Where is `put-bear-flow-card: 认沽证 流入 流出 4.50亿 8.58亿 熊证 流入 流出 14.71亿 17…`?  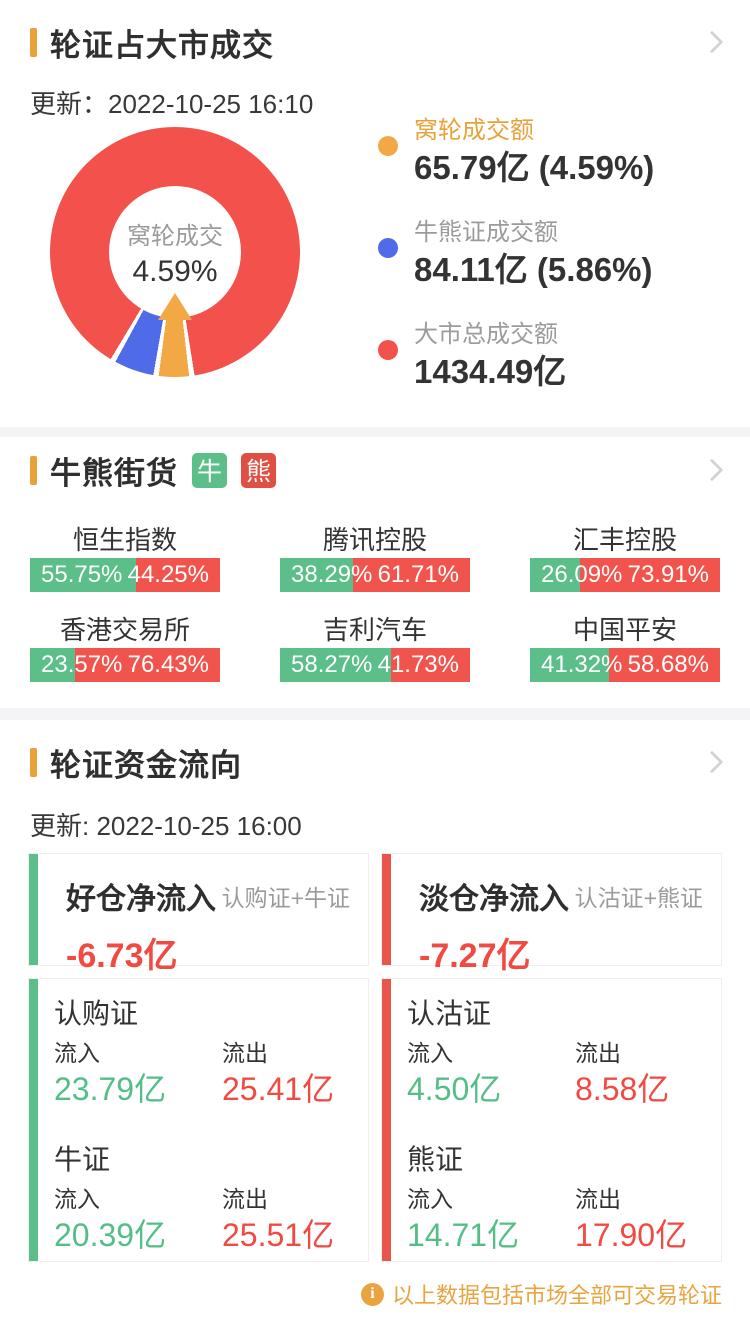 put-bear-flow-card: 认沽证 流入 流出 4.50亿 8.58亿 熊证 流入 流出 14.71亿 17… is located at coordinates (551, 1120).